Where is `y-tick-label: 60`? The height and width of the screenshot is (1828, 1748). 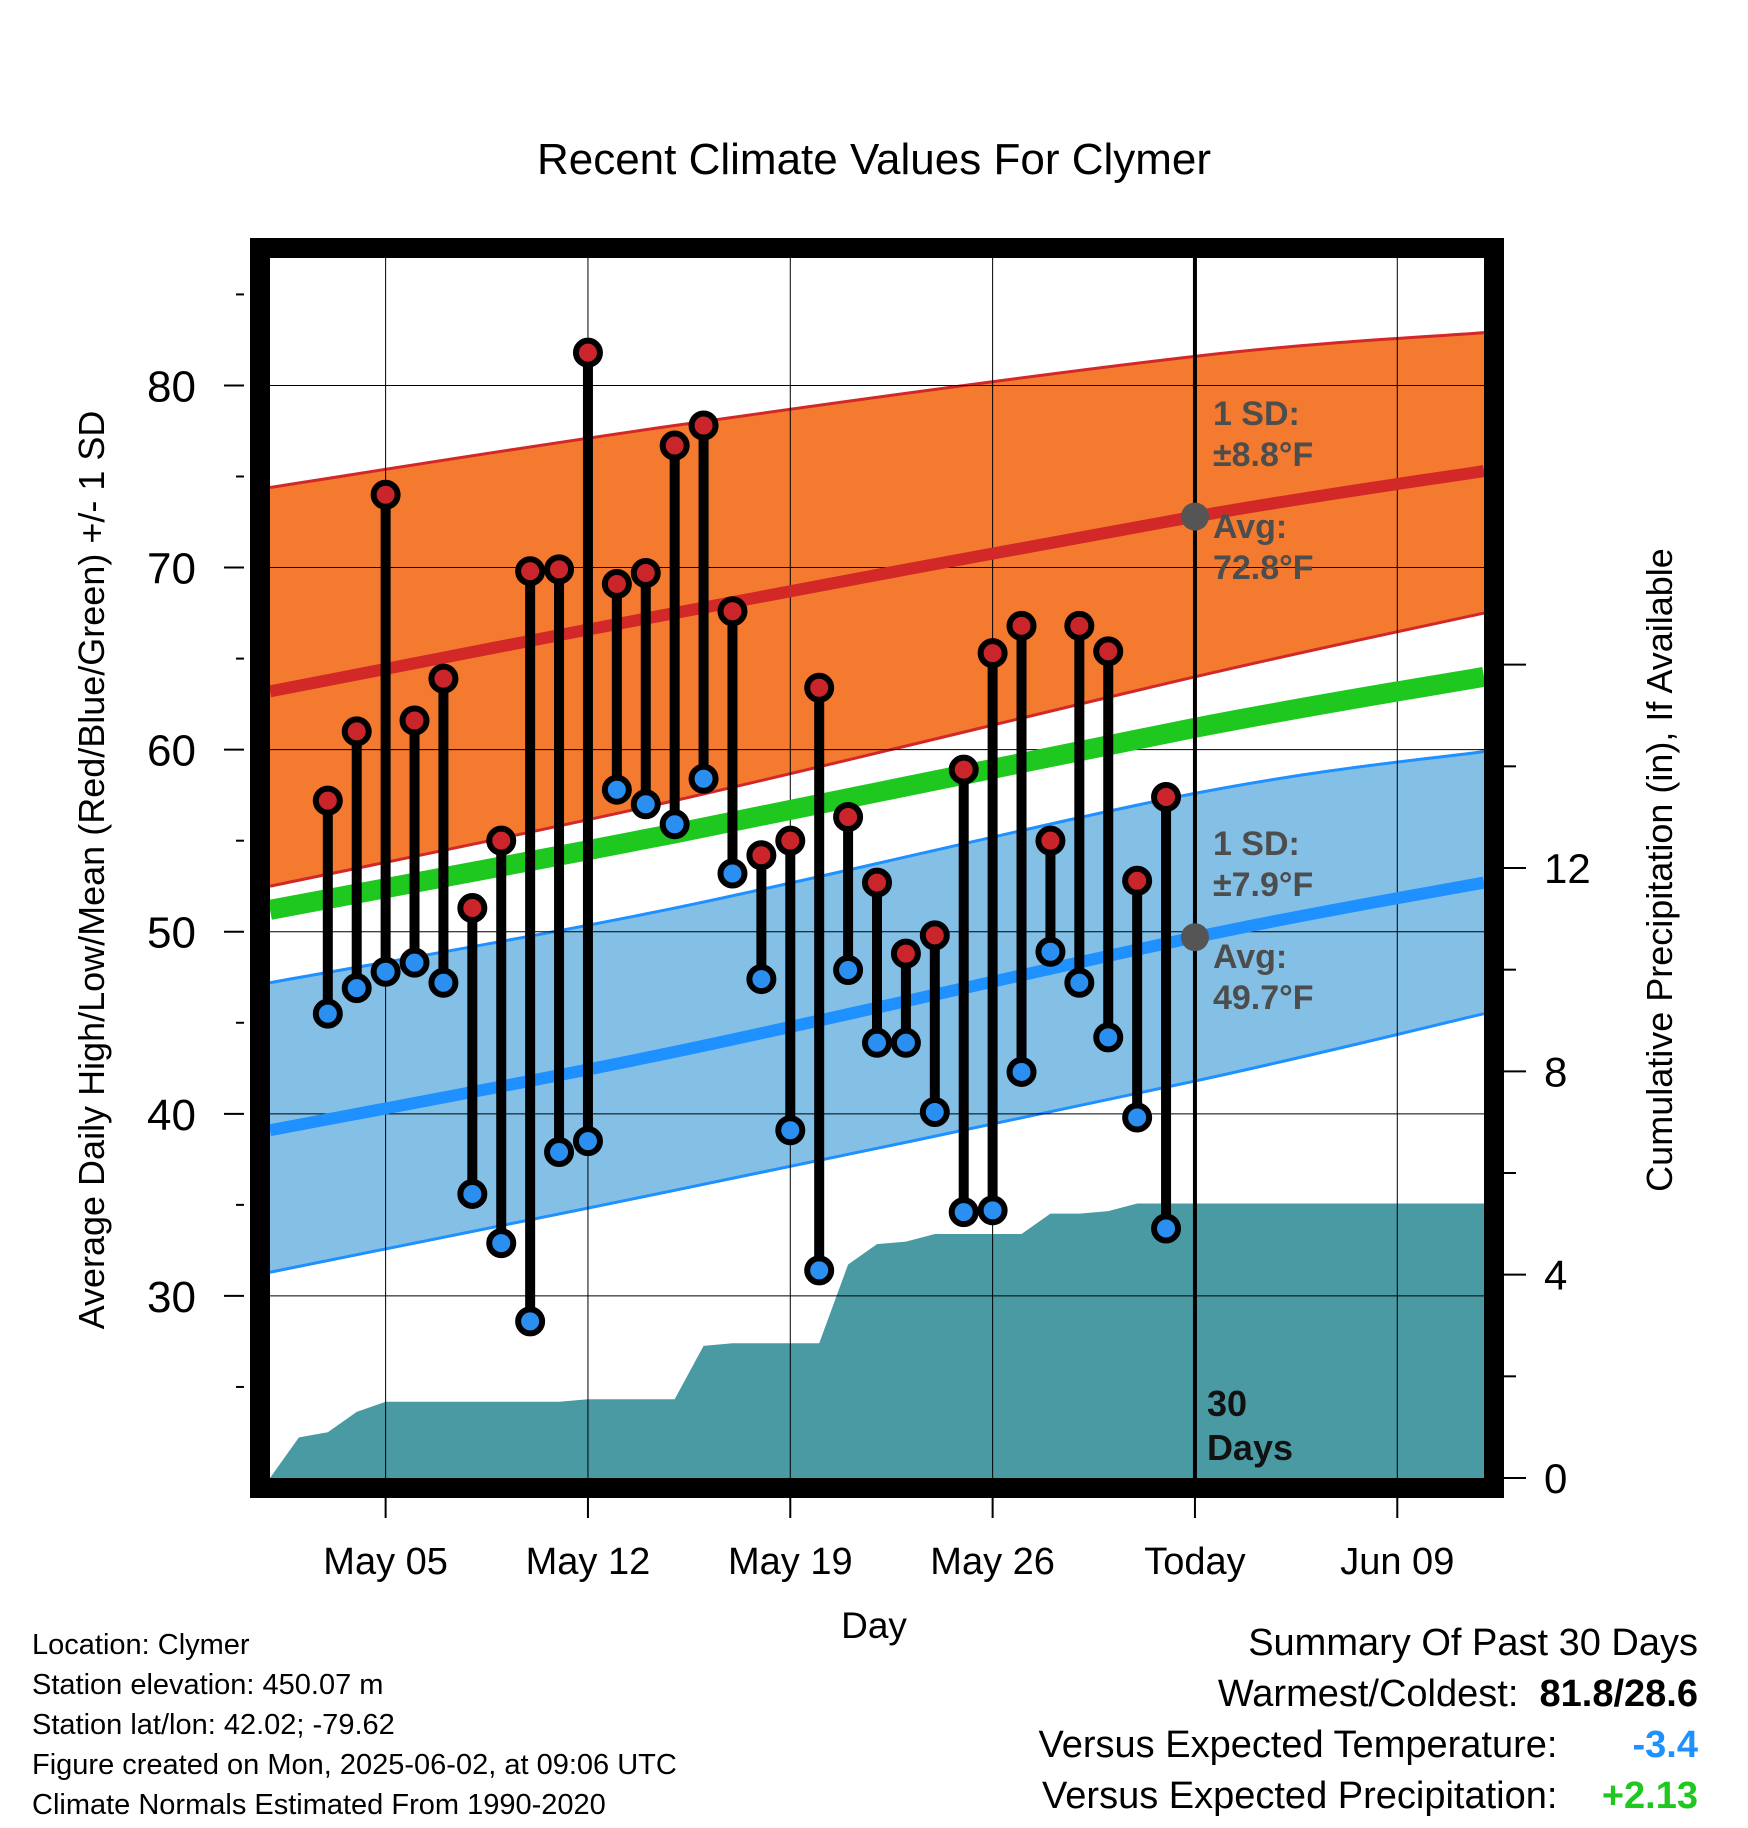 y-tick-label: 60 is located at coordinates (171, 751).